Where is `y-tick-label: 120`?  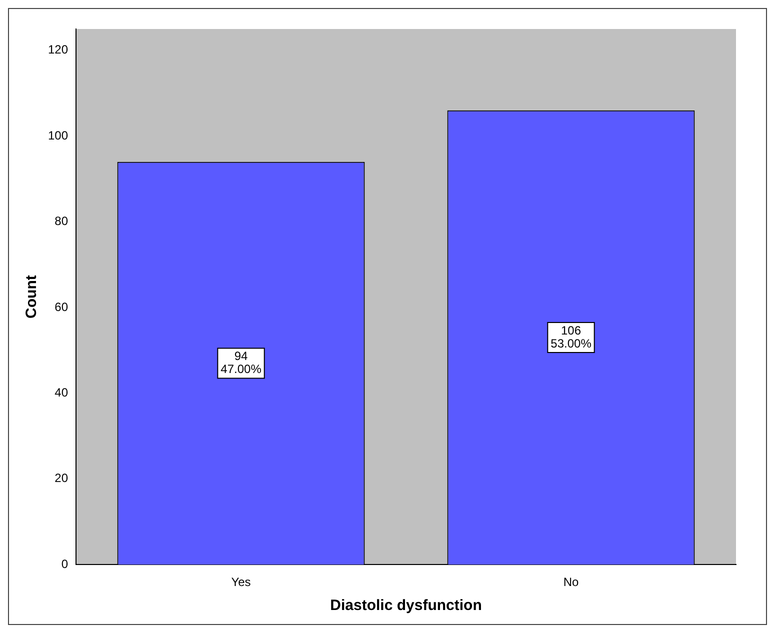
y-tick-label: 120 is located at coordinates (58, 49).